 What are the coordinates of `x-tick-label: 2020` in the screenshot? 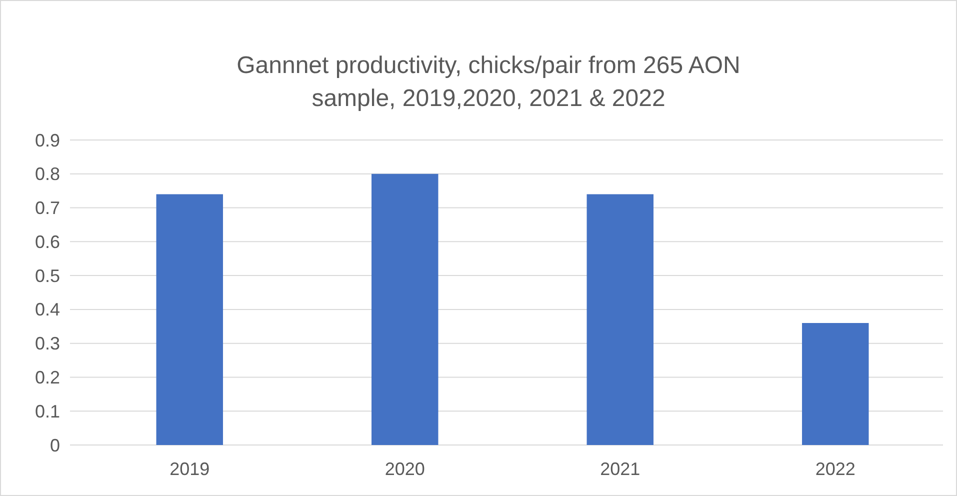 It's located at (404, 469).